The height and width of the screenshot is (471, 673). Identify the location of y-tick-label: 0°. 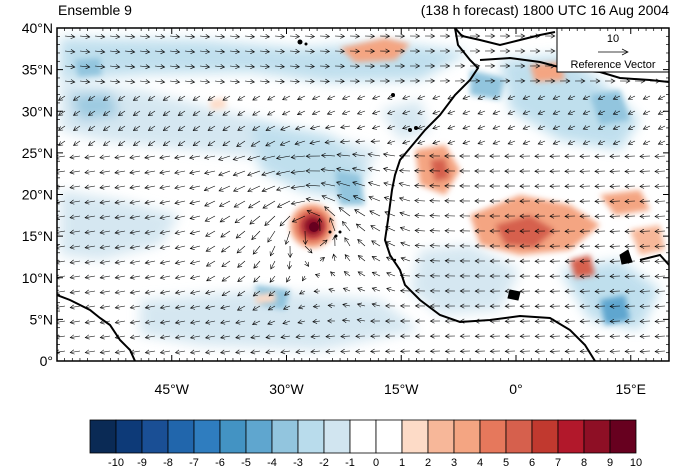
(46, 361).